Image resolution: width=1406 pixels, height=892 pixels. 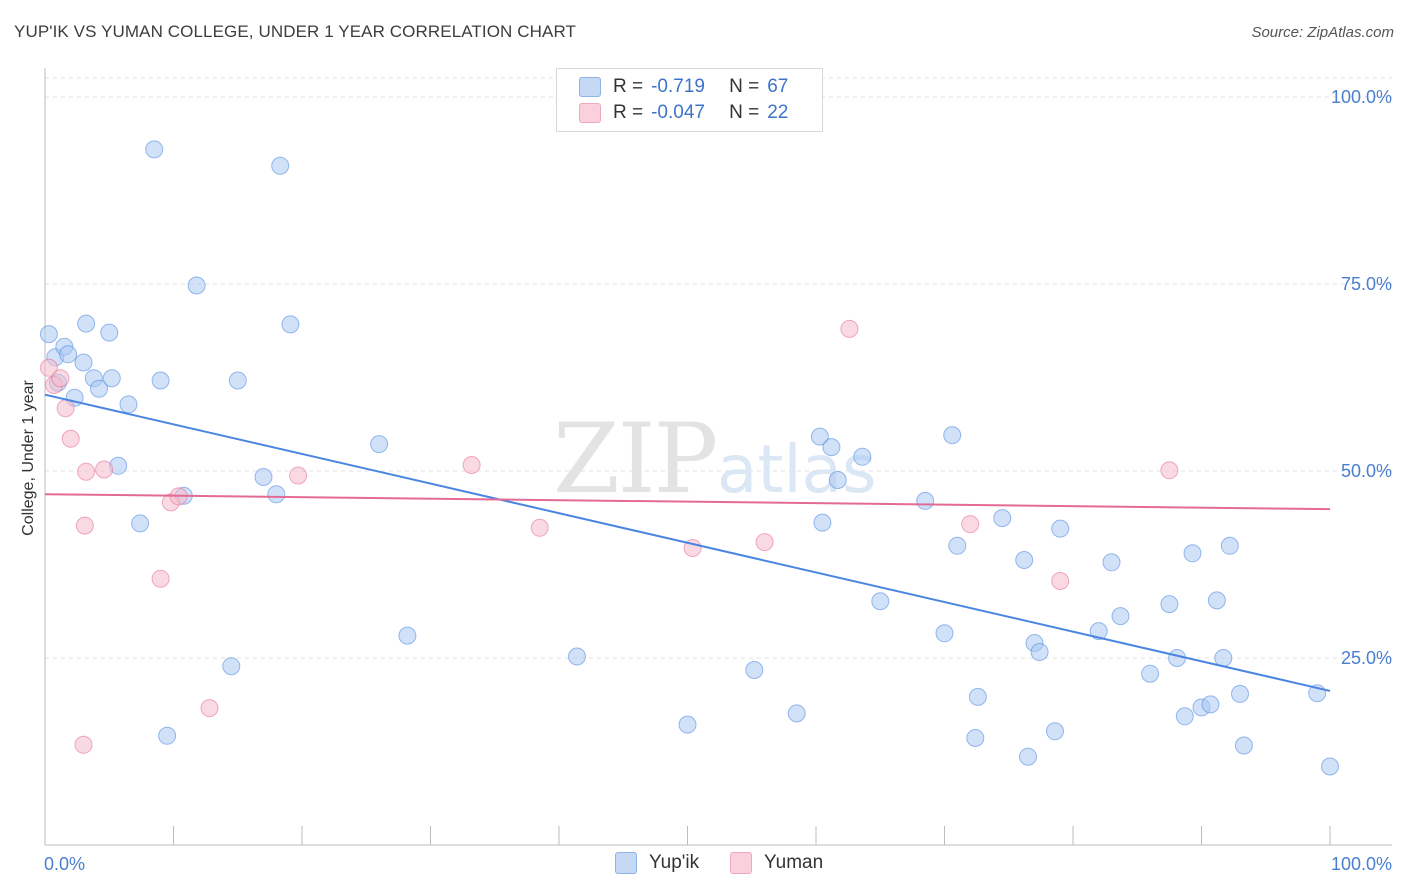 I want to click on y-tick-label: 50.0%, so click(x=1366, y=471).